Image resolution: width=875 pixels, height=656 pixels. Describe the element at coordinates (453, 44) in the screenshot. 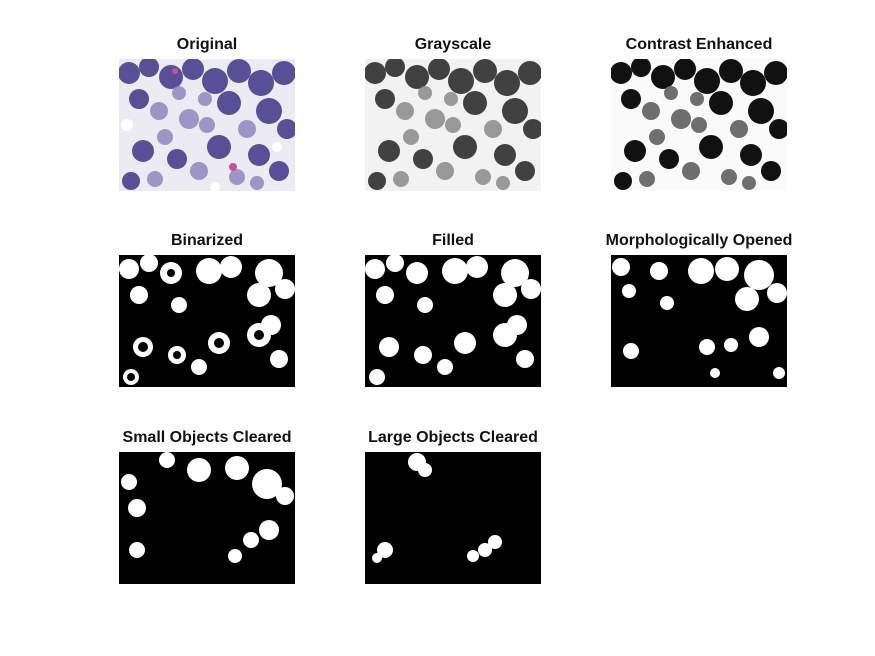

I see `panel-title: Grayscale` at that location.